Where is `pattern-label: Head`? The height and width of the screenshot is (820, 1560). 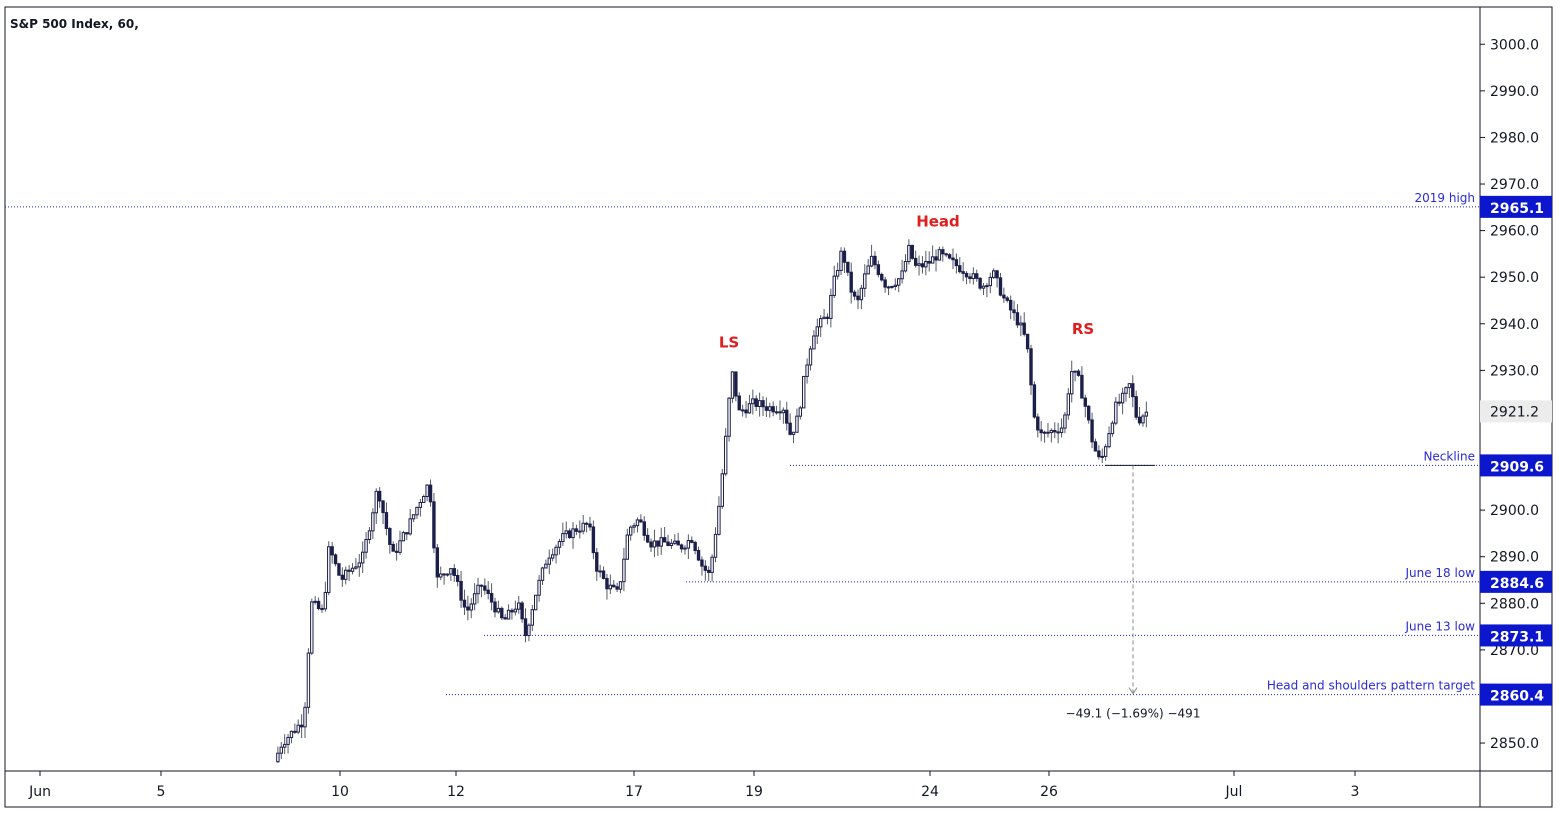
pattern-label: Head is located at coordinates (938, 222).